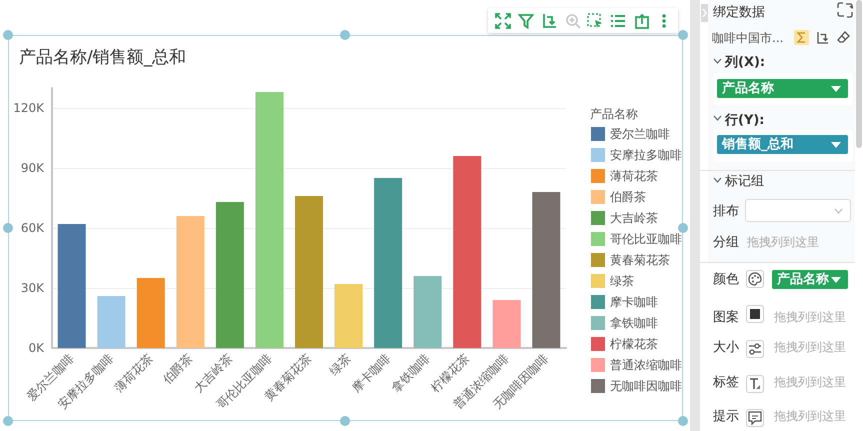 The height and width of the screenshot is (431, 863). I want to click on legend-label: 绿茶, so click(622, 281).